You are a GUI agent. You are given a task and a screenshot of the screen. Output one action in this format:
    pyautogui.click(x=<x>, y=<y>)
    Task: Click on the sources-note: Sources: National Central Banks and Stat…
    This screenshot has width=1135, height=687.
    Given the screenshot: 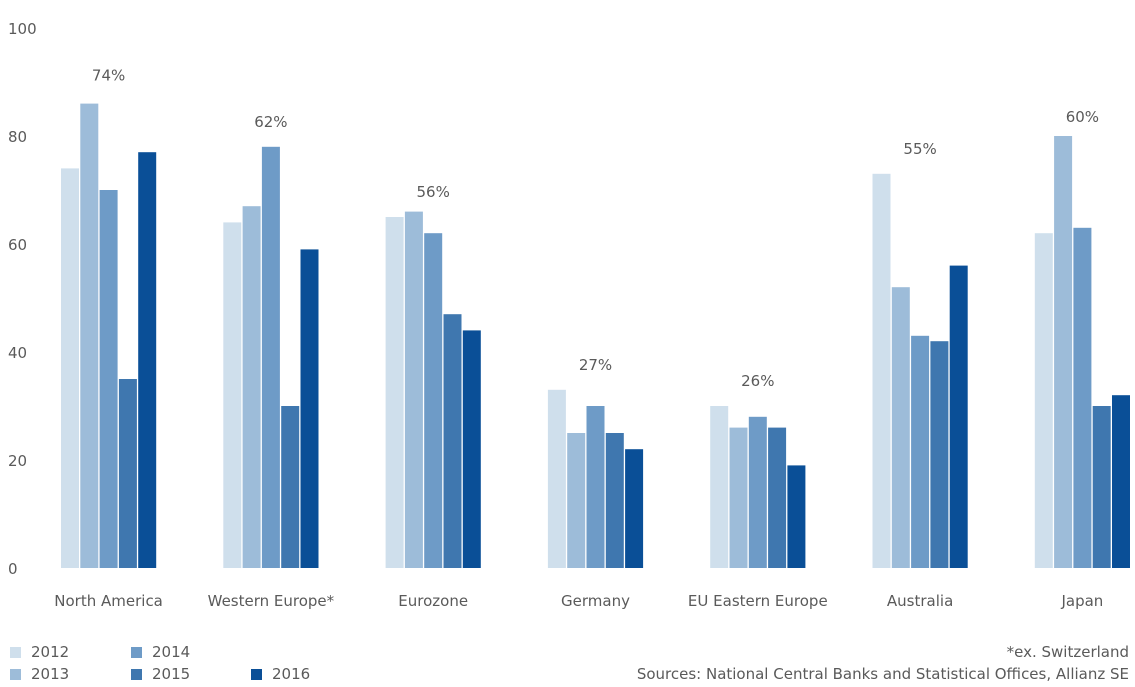 What is the action you would take?
    pyautogui.click(x=882, y=674)
    